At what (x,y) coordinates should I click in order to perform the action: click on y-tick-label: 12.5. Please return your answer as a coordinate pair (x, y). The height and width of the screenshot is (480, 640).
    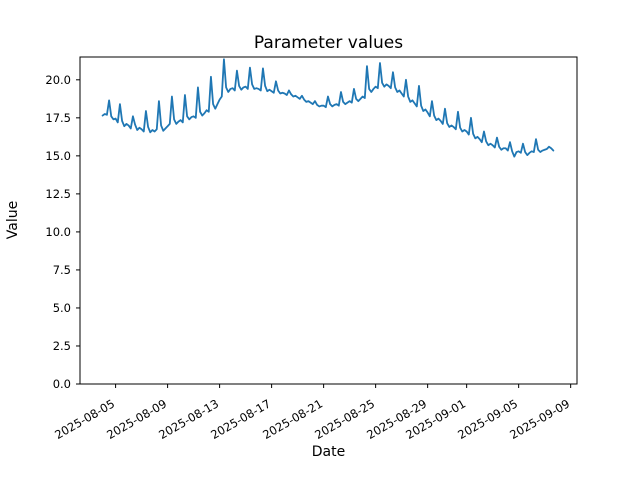
    Looking at the image, I should click on (58, 194).